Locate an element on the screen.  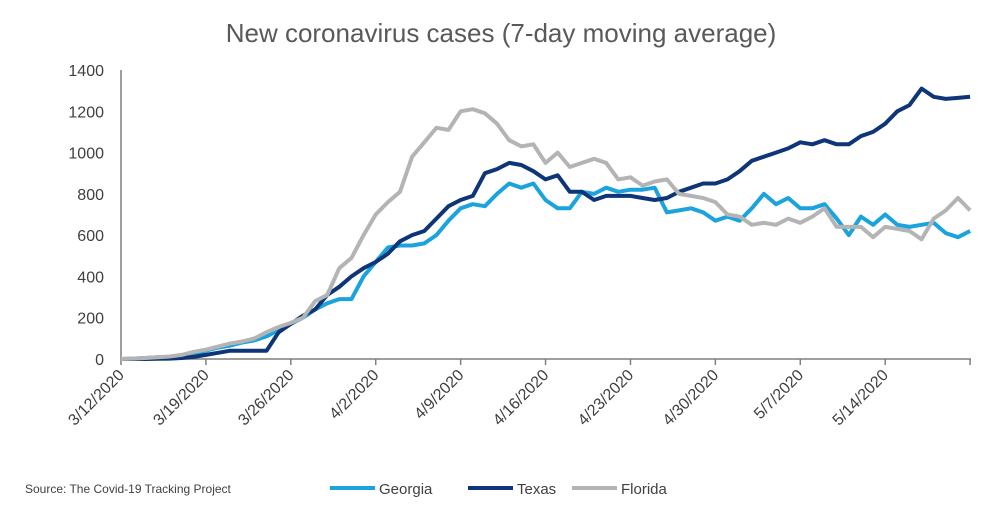
x-tick-label: 3/19/2020 is located at coordinates (181, 398).